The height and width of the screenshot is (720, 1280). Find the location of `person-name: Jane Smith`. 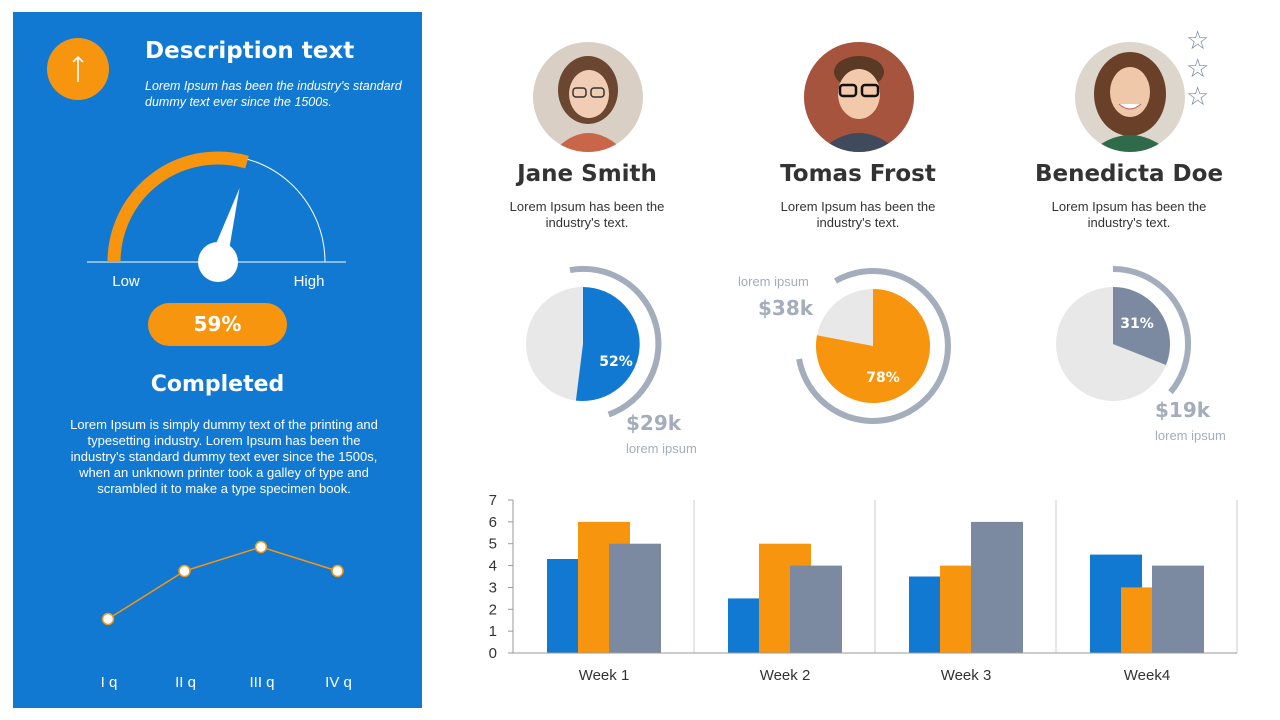

person-name: Jane Smith is located at coordinates (587, 174).